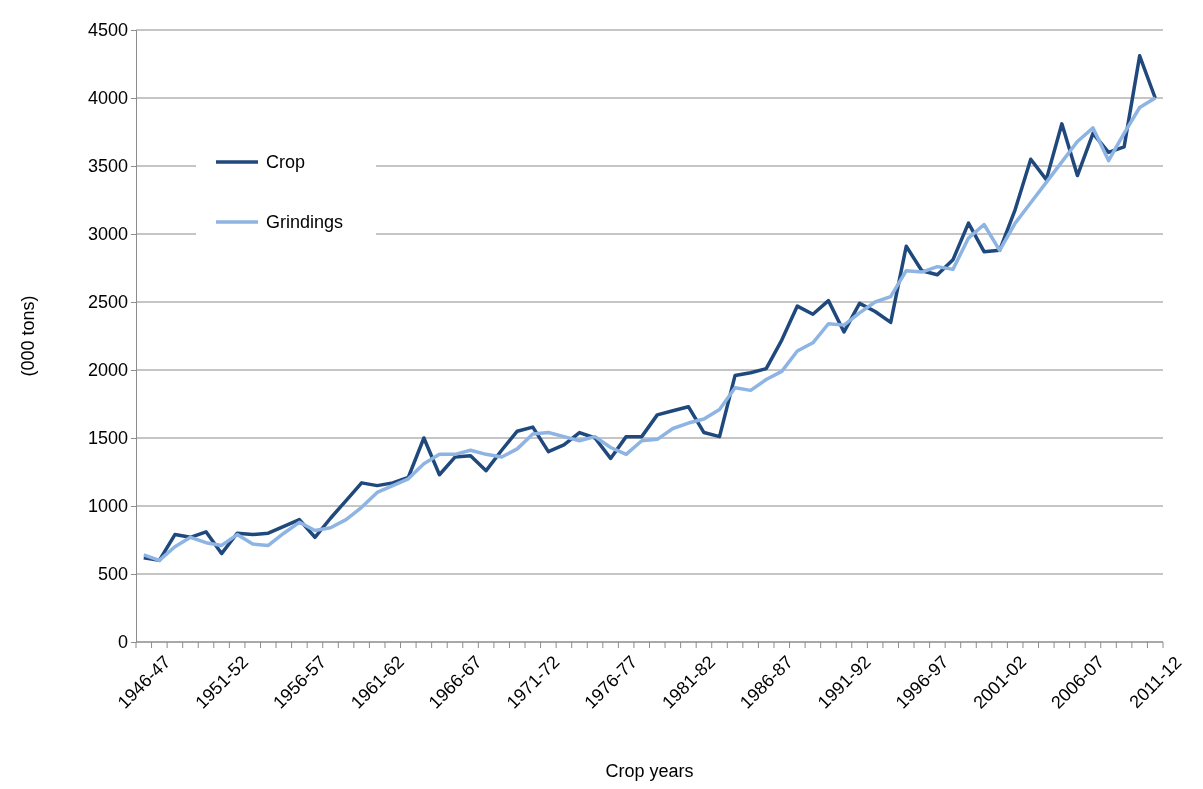 The image size is (1203, 789). I want to click on y-tick-label: 3000, so click(107, 234).